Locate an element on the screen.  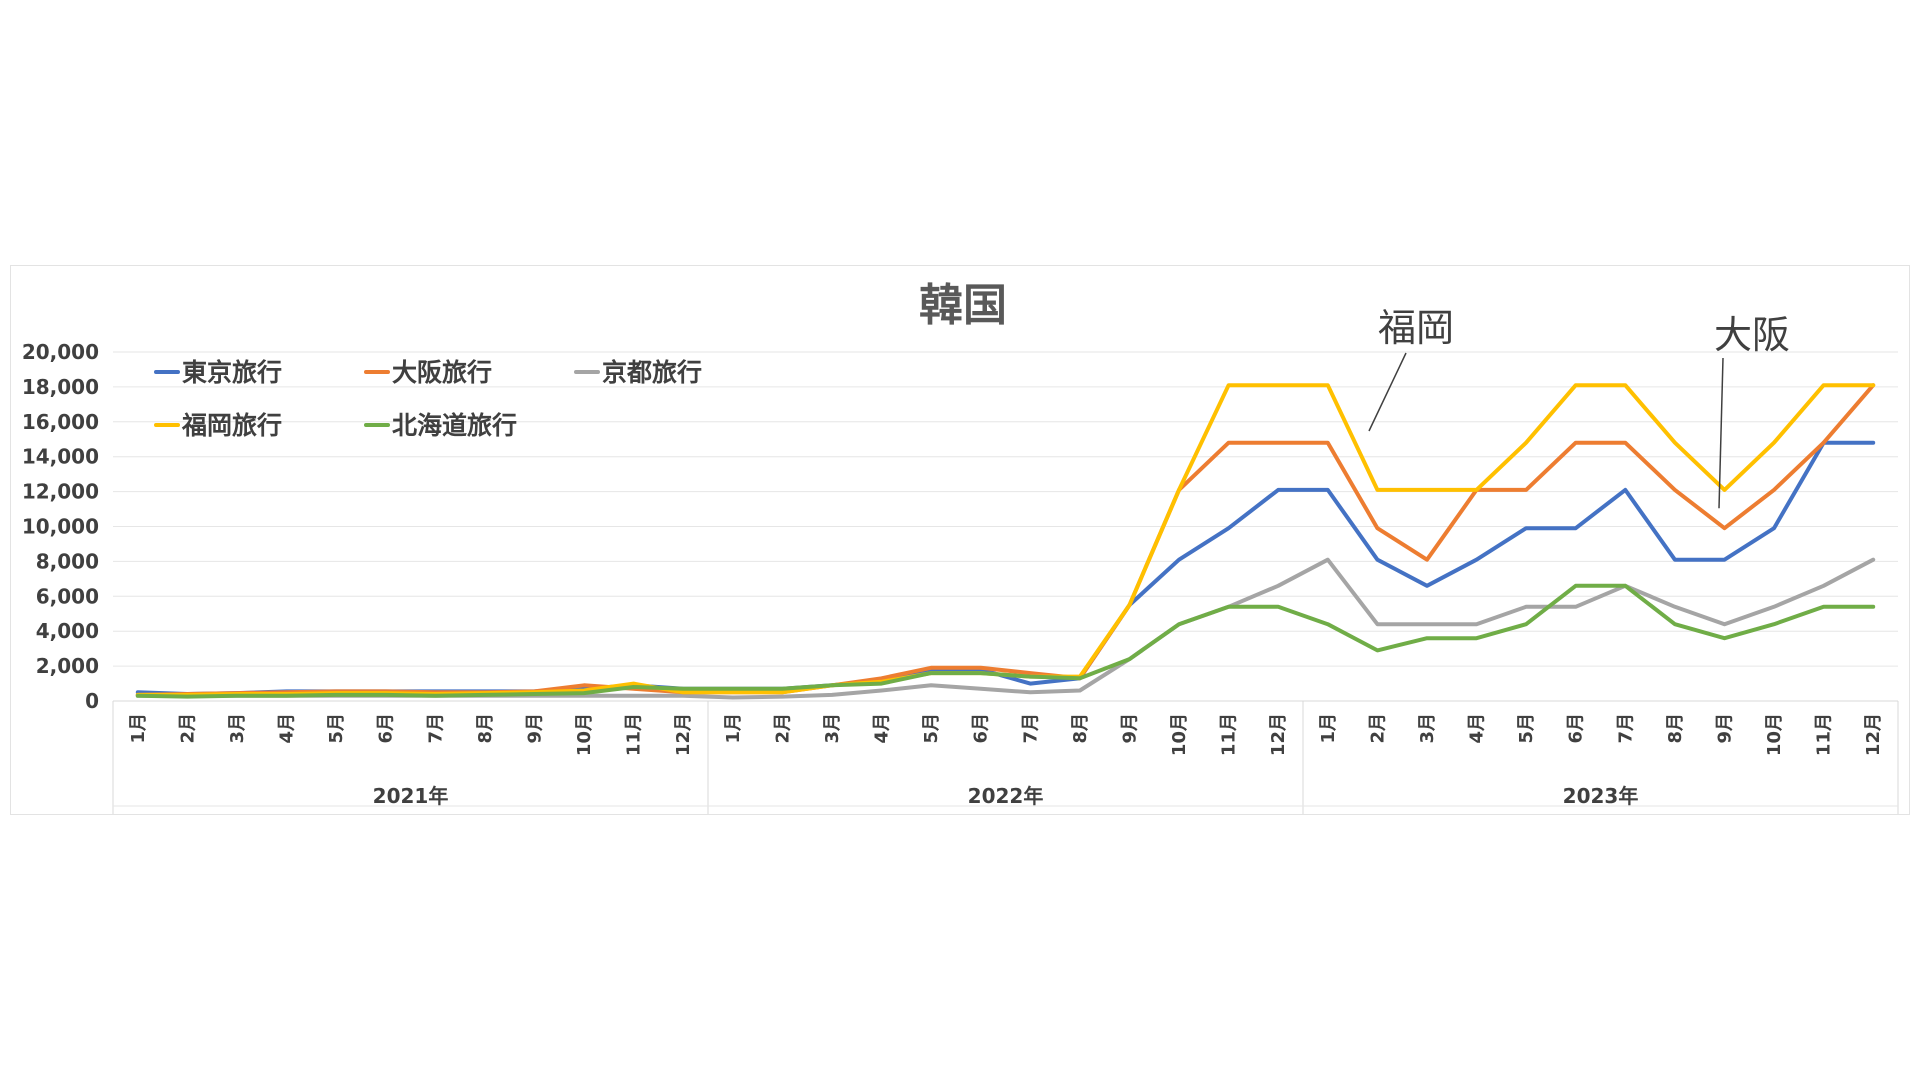
y-tick-label: 16,000 is located at coordinates (60, 422).